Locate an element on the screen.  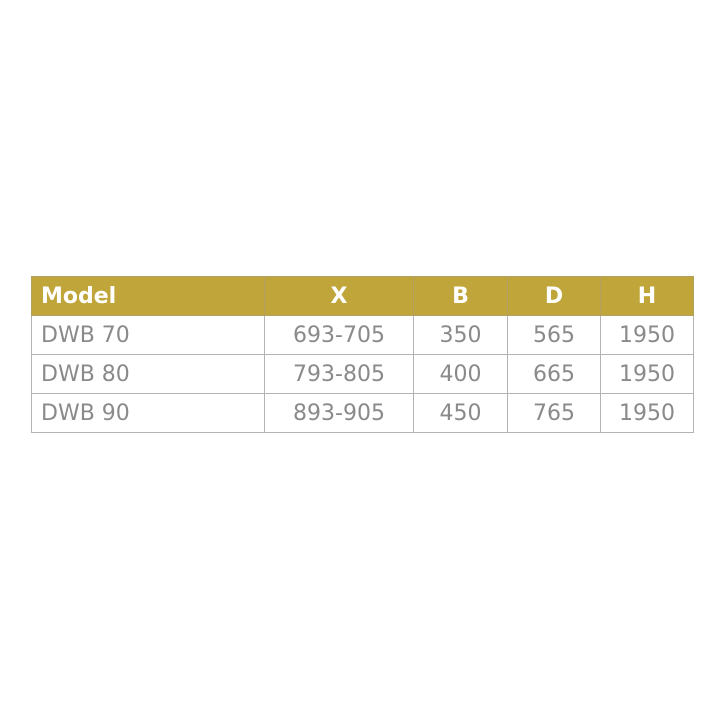
header-h: H is located at coordinates (647, 296).